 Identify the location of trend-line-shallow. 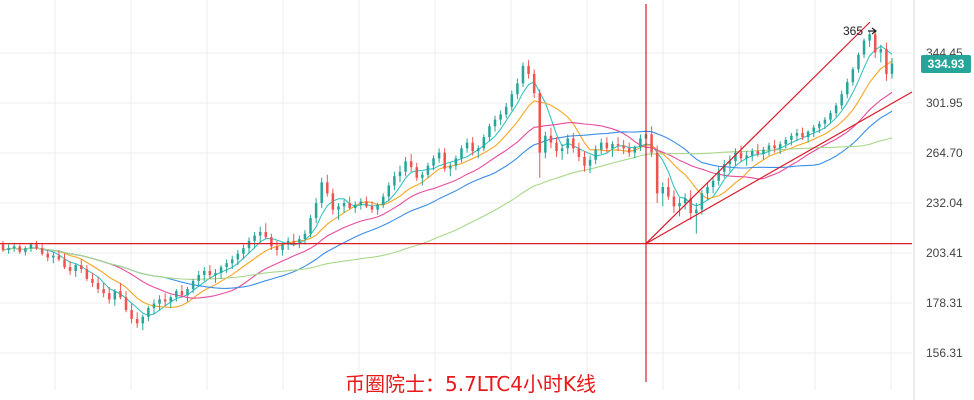
(779, 168).